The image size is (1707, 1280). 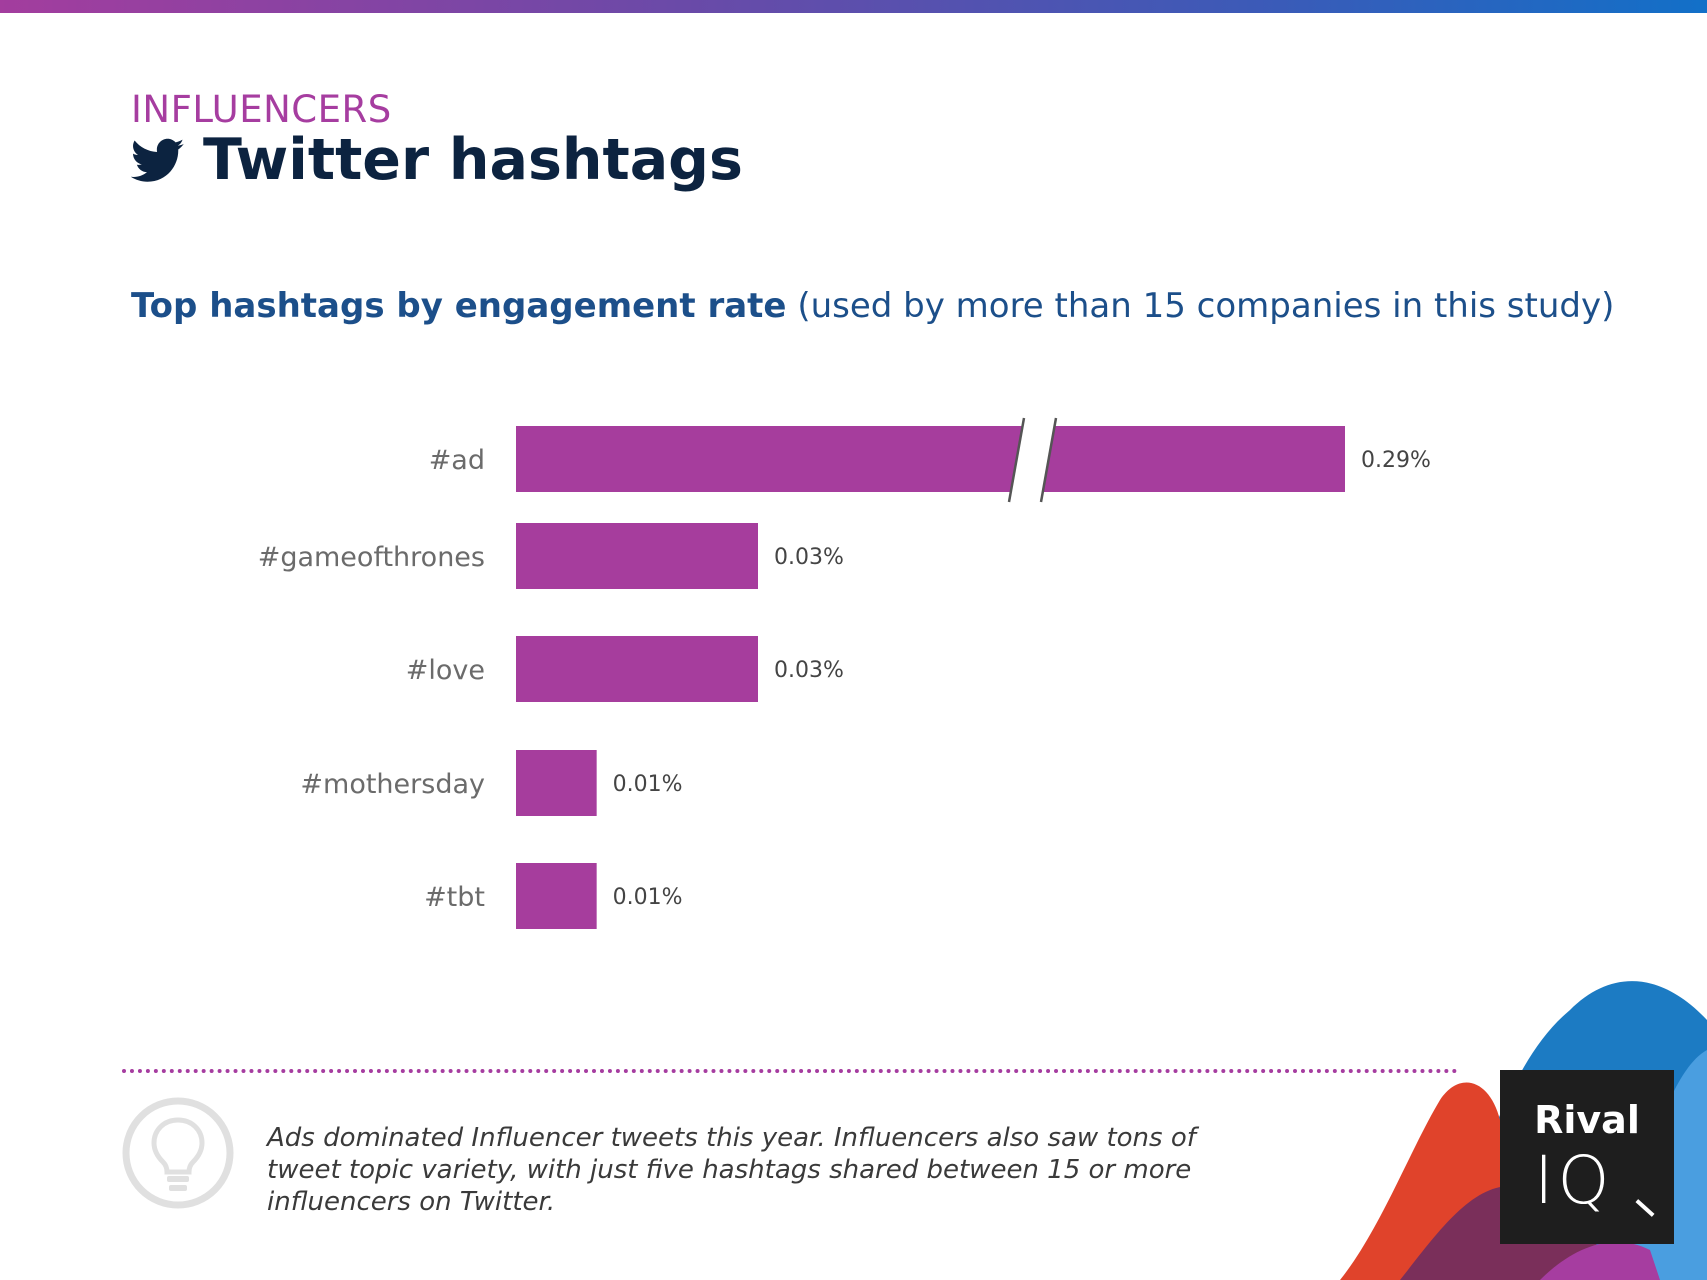 I want to click on category-label: #gameofthrones, so click(x=371, y=557).